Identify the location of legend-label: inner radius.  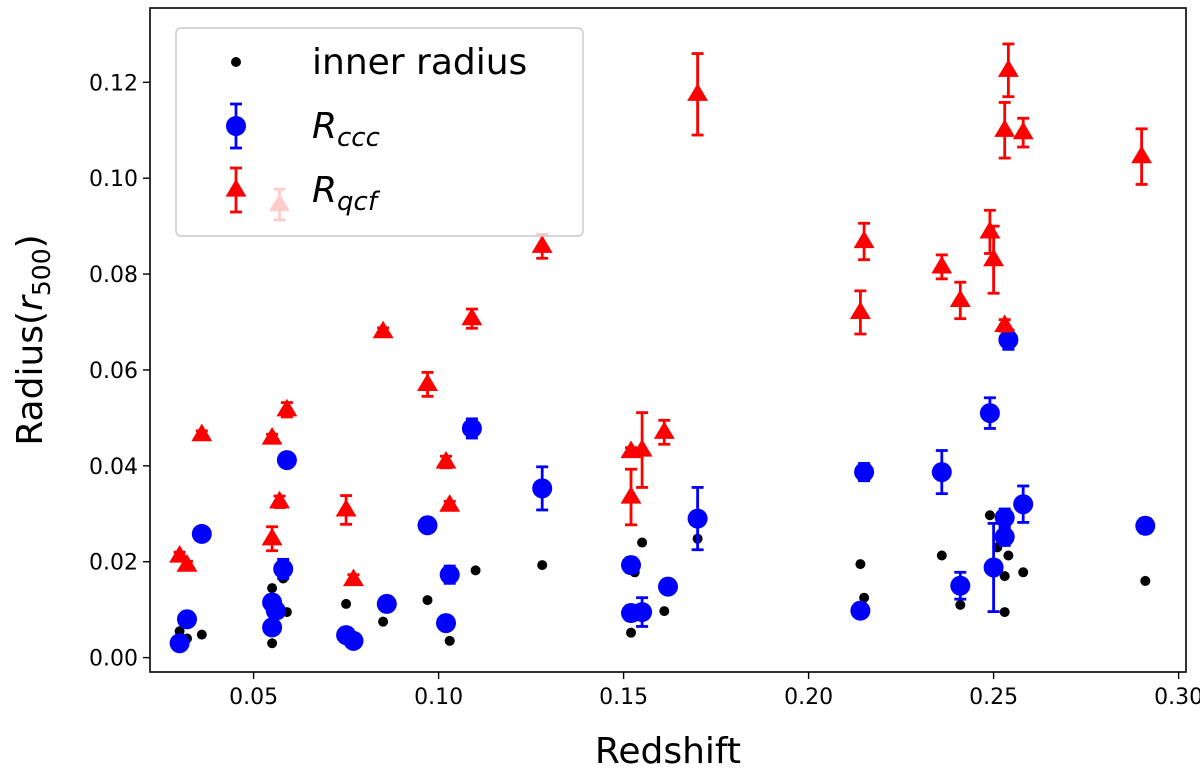
(419, 62).